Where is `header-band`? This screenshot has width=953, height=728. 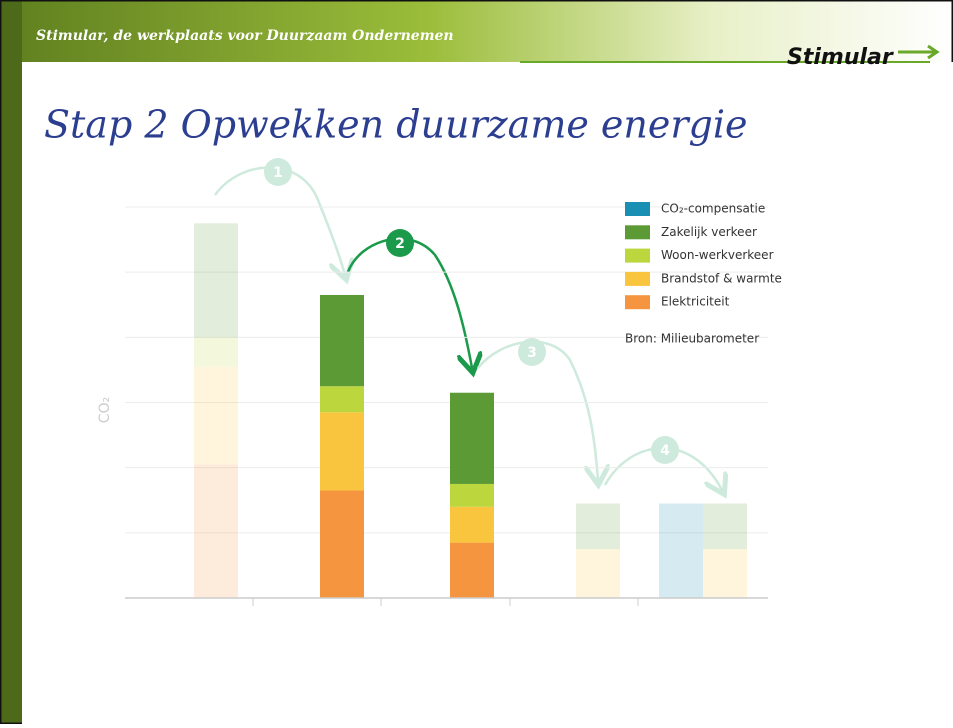 header-band is located at coordinates (476, 31).